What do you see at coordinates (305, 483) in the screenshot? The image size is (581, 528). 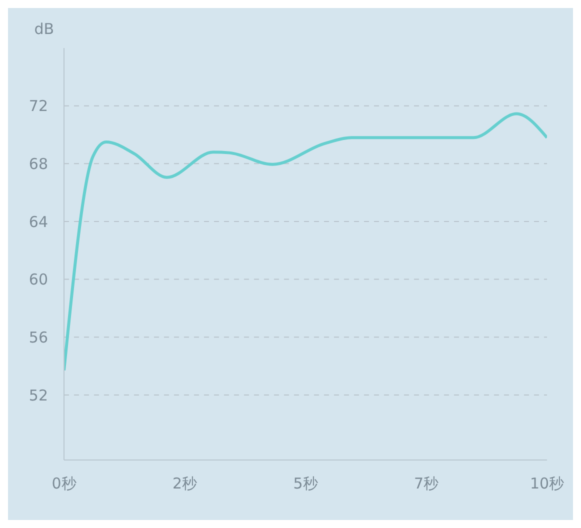 I see `x-tick-label: 5秒` at bounding box center [305, 483].